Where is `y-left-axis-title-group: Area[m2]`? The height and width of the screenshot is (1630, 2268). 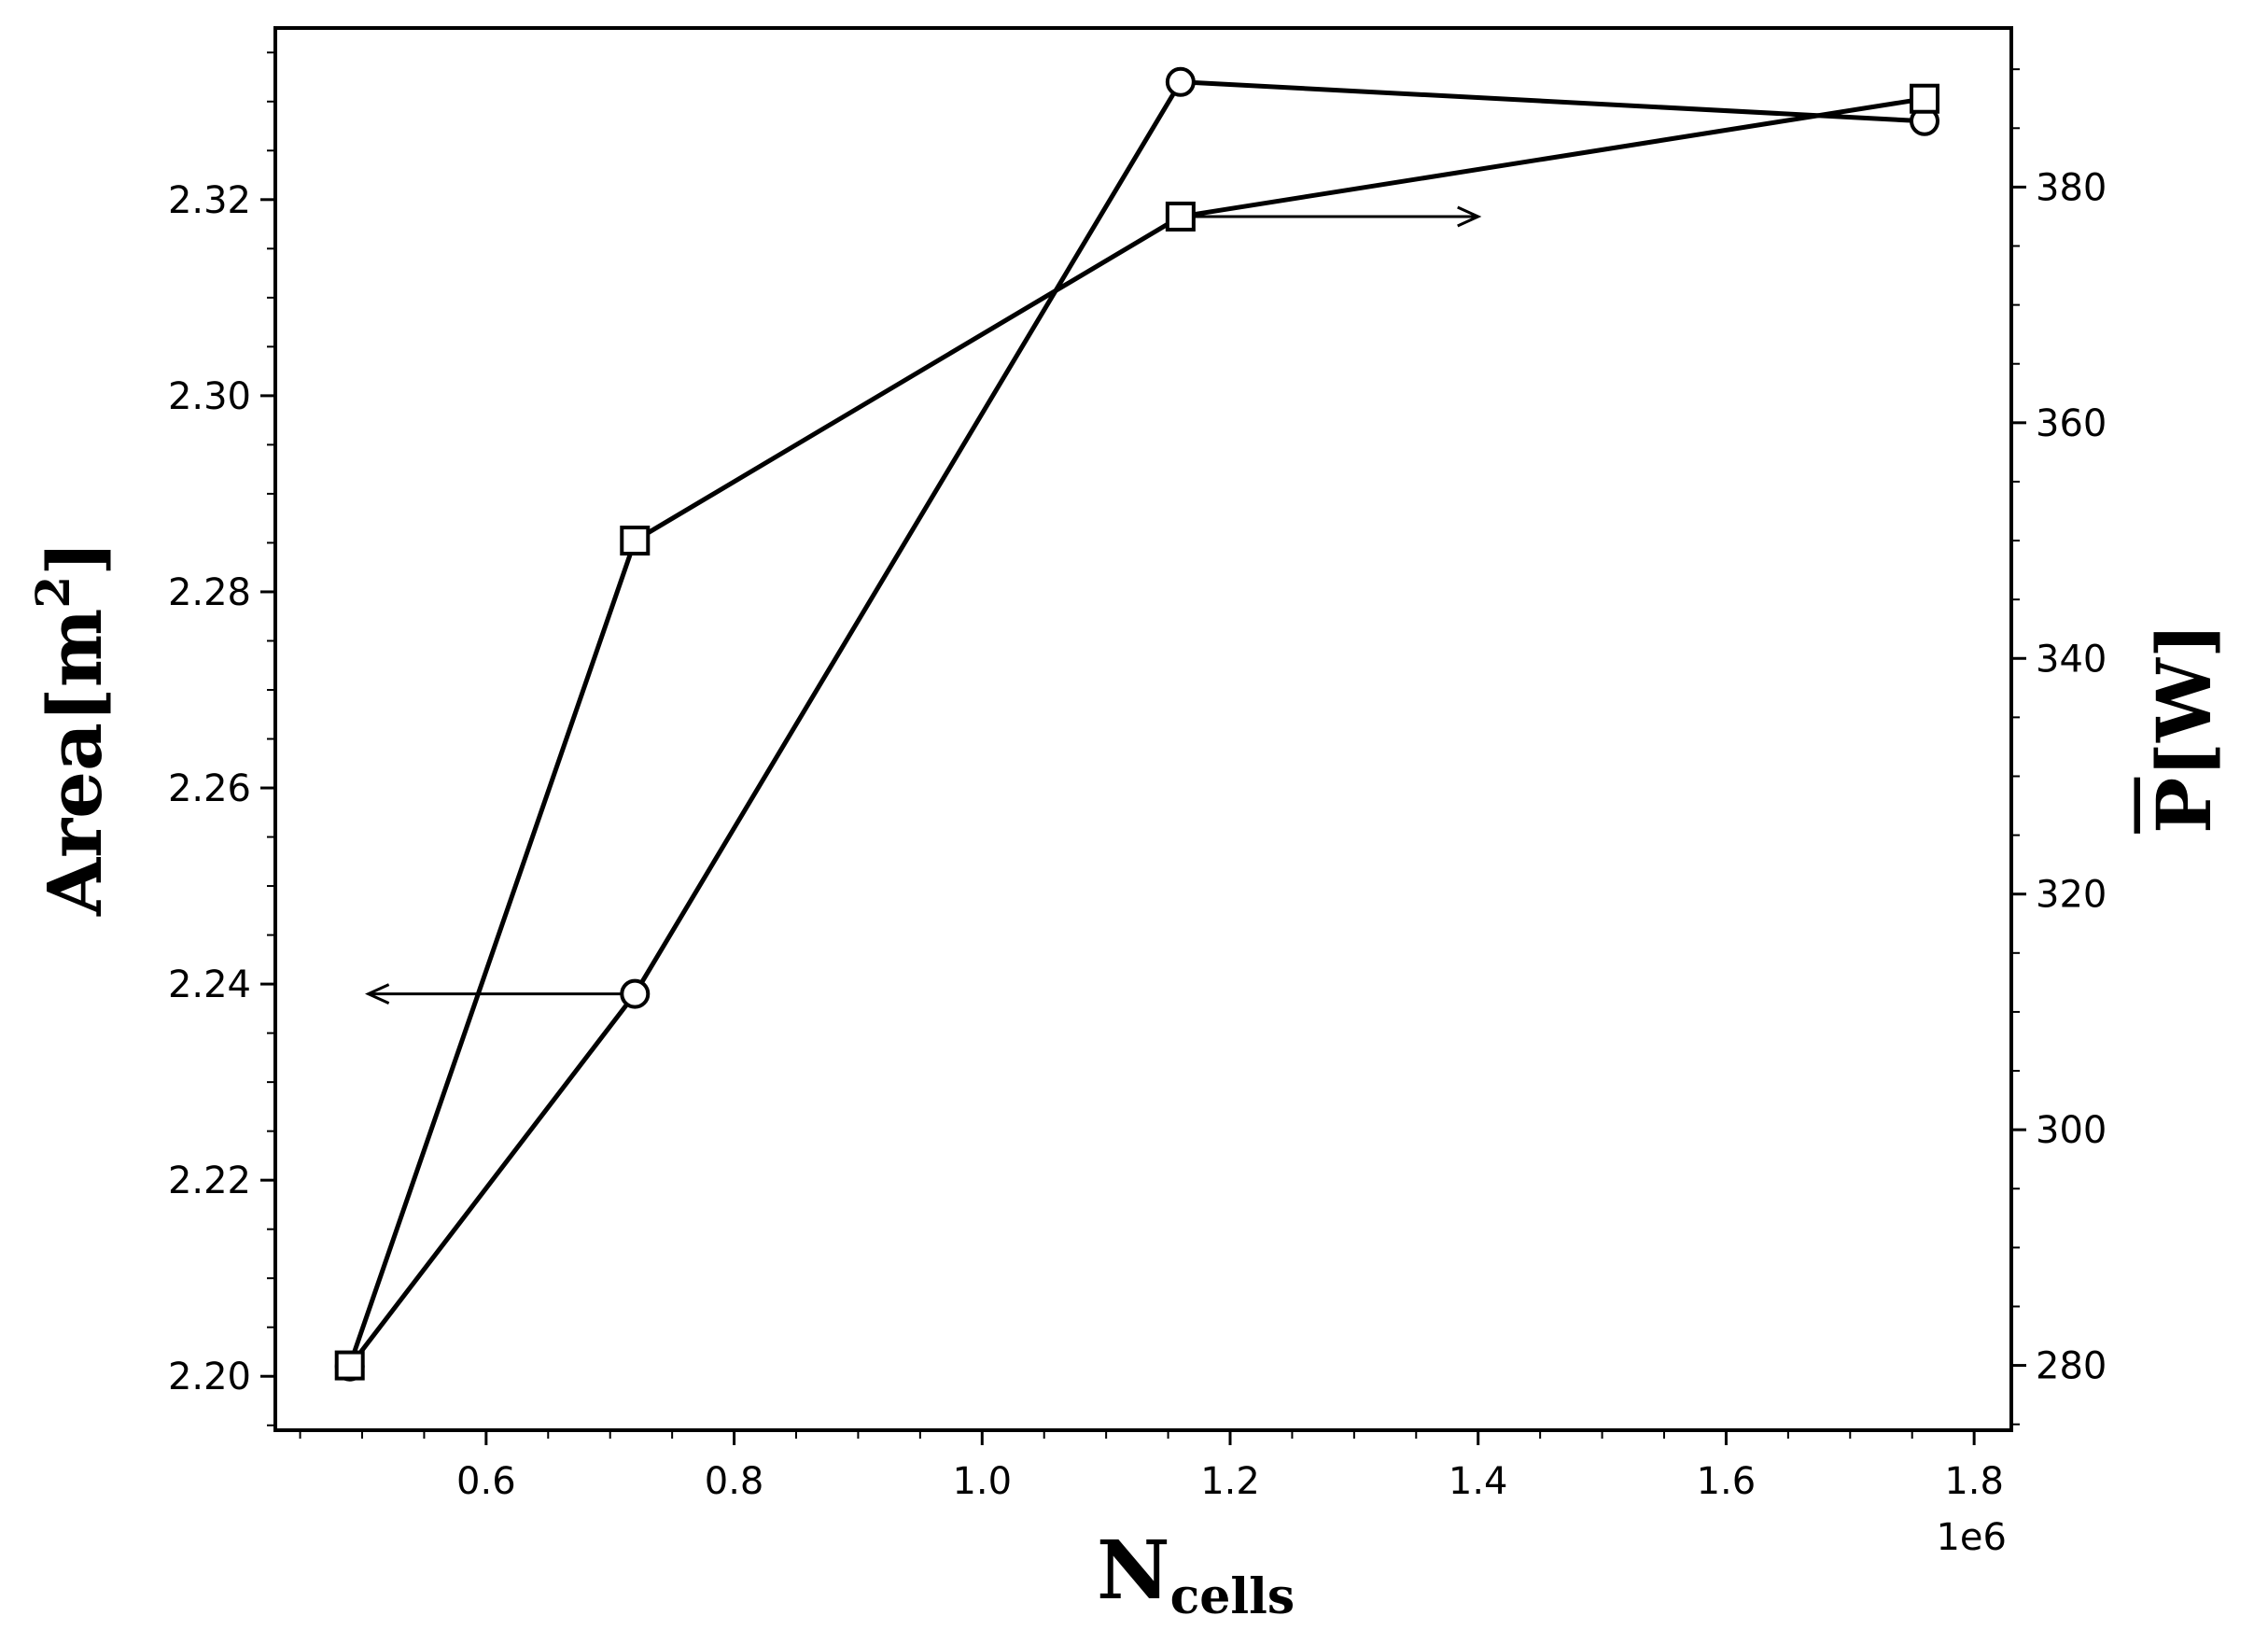
y-left-axis-title-group: Area[m2] is located at coordinates (72, 729).